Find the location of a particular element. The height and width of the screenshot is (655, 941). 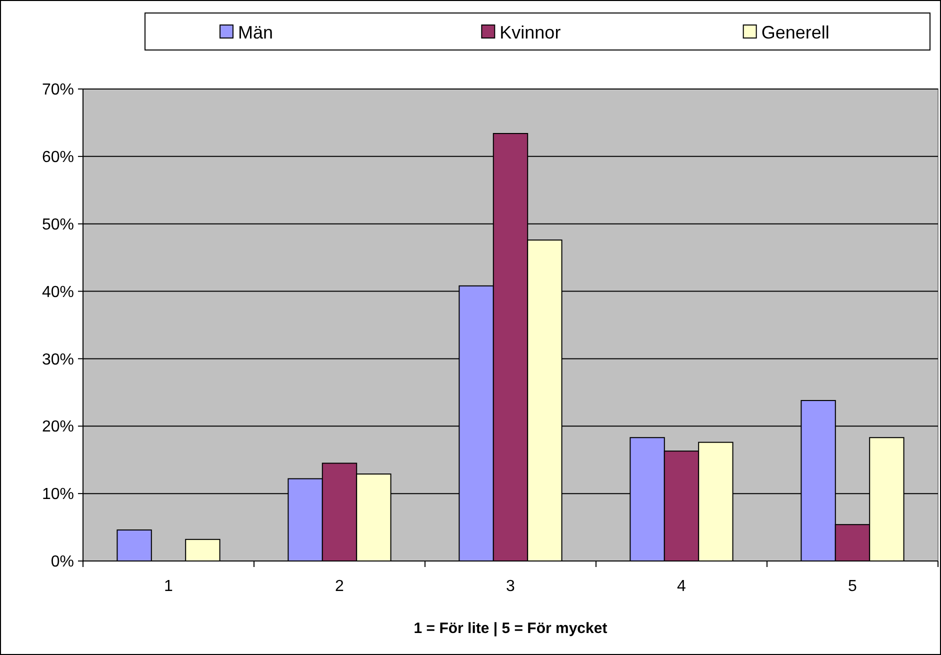

y-tick-label: 60% is located at coordinates (58, 157).